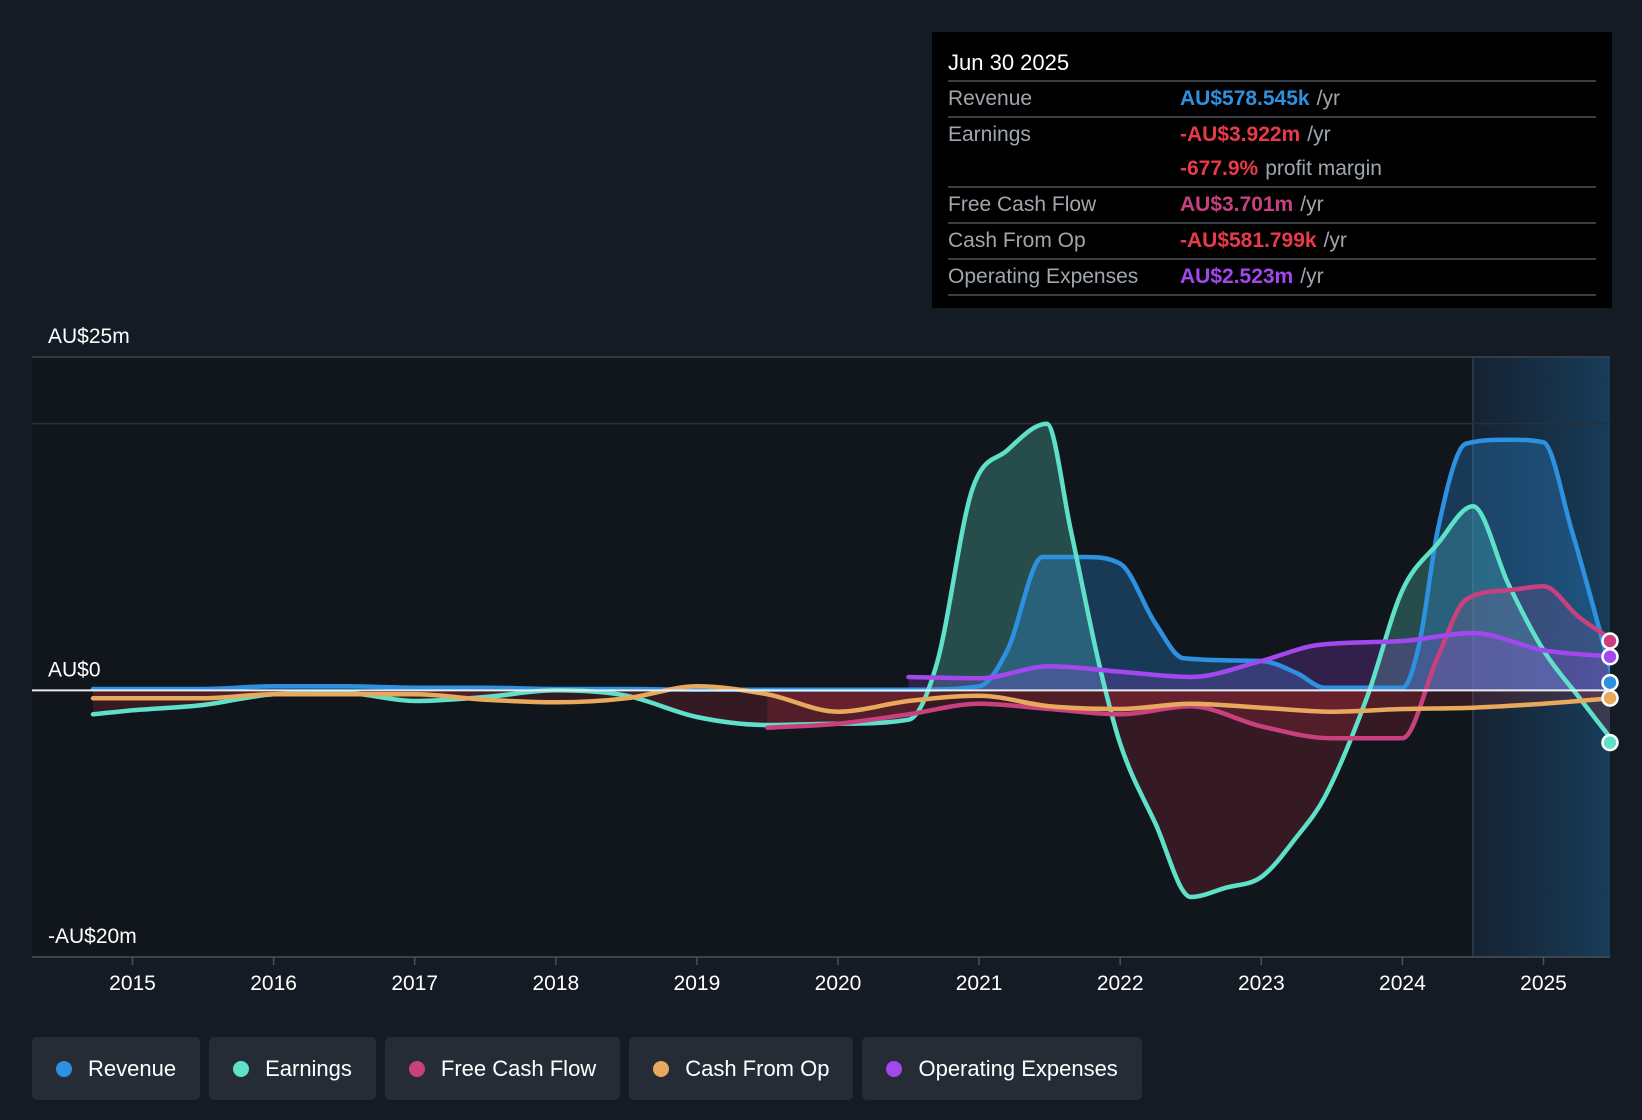 The height and width of the screenshot is (1120, 1642). Describe the element at coordinates (518, 1068) in the screenshot. I see `legend-label: Free Cash Flow` at that location.